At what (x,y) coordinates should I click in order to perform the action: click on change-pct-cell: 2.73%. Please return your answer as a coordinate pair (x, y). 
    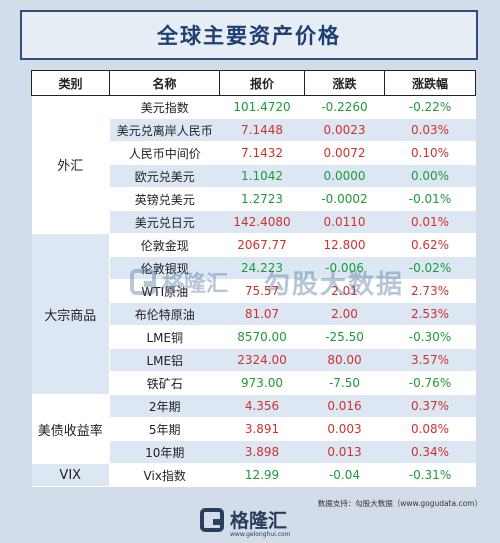
    Looking at the image, I should click on (430, 291).